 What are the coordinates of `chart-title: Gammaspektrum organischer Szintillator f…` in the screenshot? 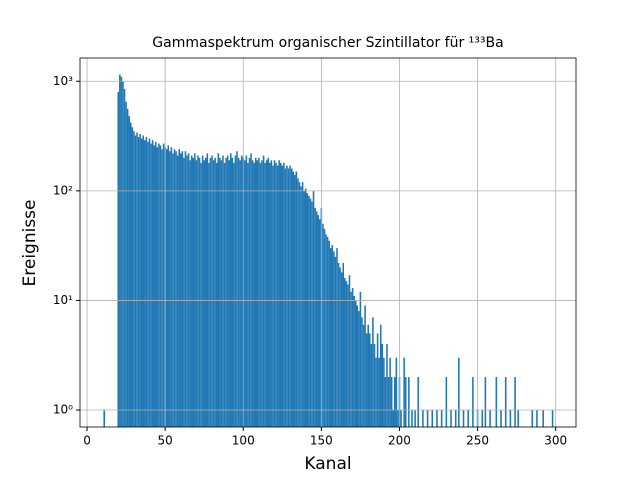 It's located at (327, 43).